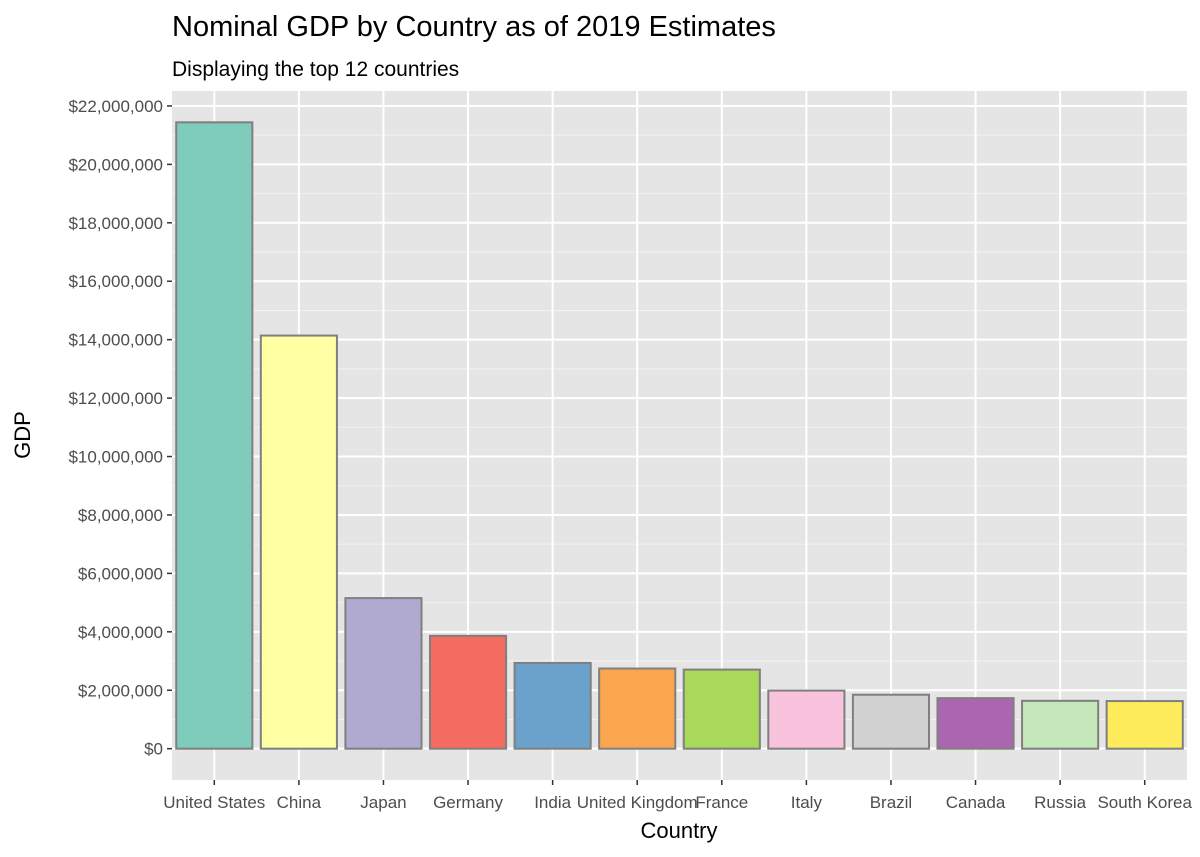 This screenshot has height=857, width=1200. What do you see at coordinates (891, 802) in the screenshot?
I see `x-tick-label: Brazil` at bounding box center [891, 802].